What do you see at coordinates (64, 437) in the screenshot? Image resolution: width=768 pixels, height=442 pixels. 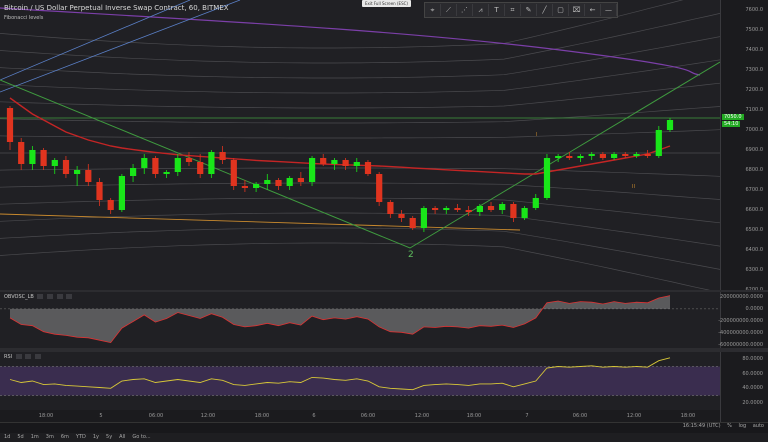 I see `range-button: 6m` at bounding box center [64, 437].